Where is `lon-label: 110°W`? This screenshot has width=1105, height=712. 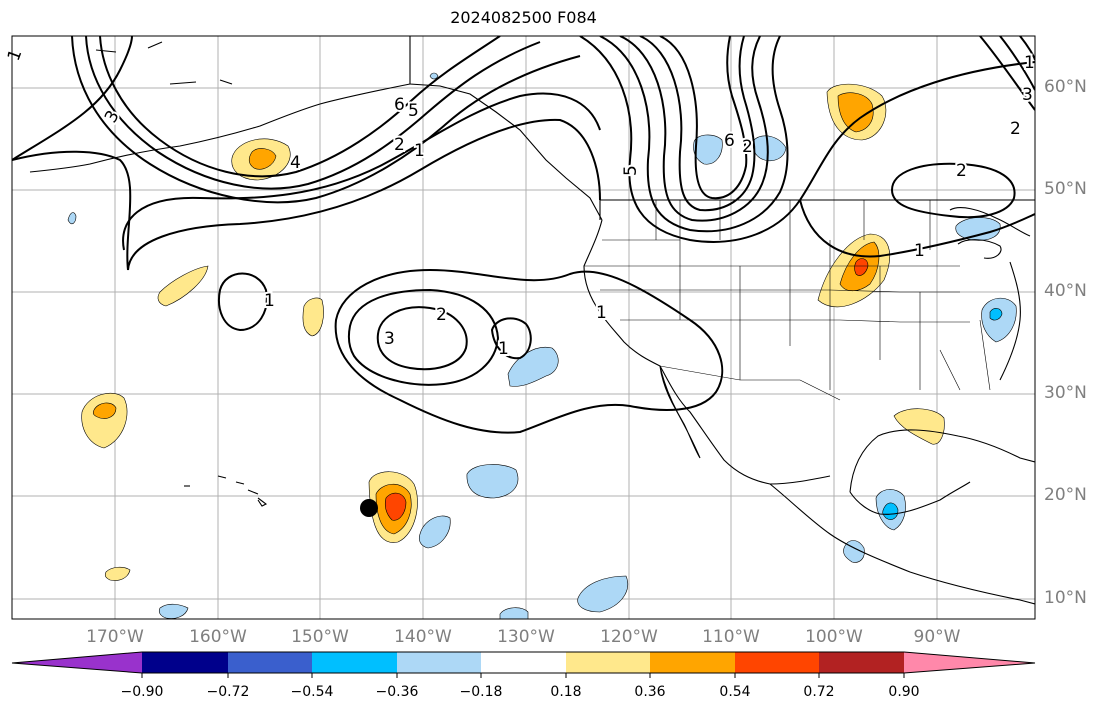 lon-label: 110°W is located at coordinates (731, 637).